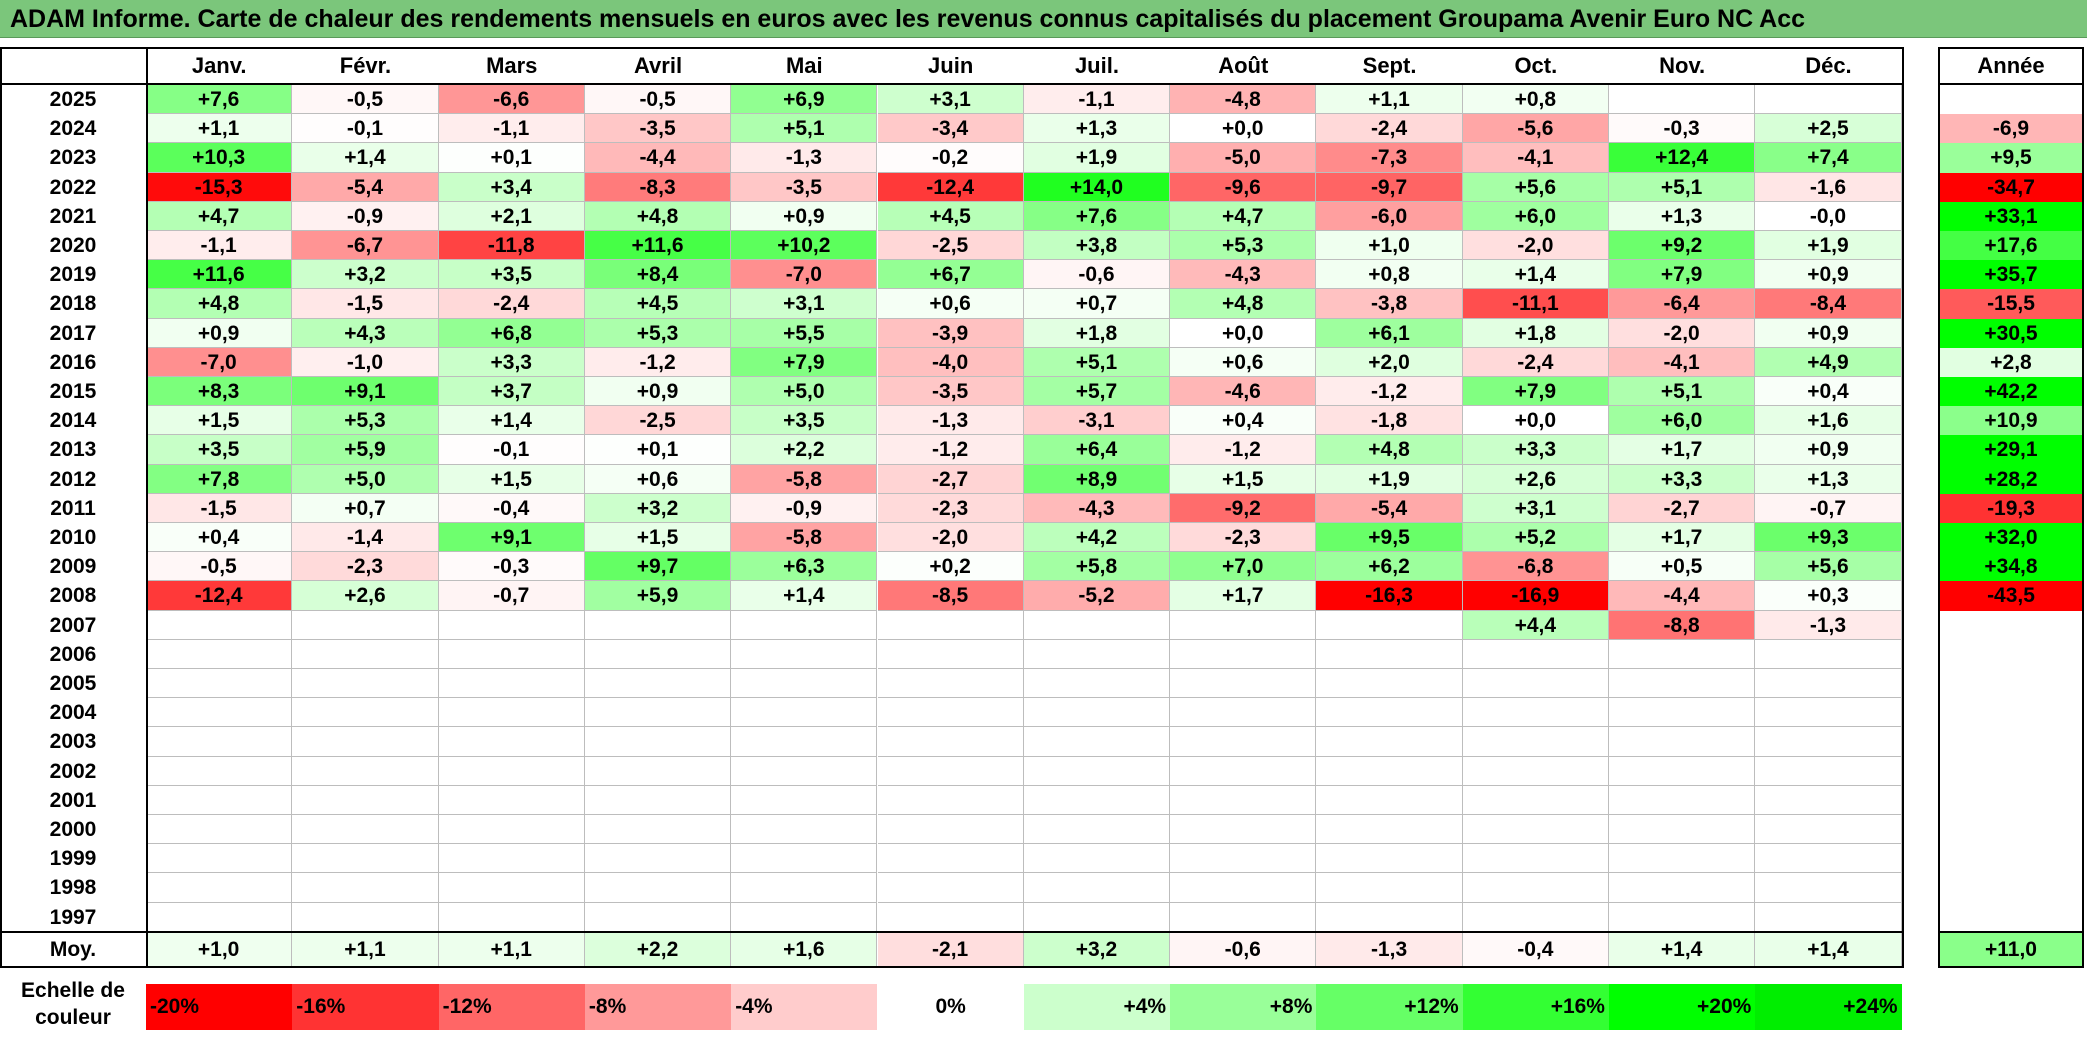  I want to click on heatmap-cell: -1,5, so click(365, 304).